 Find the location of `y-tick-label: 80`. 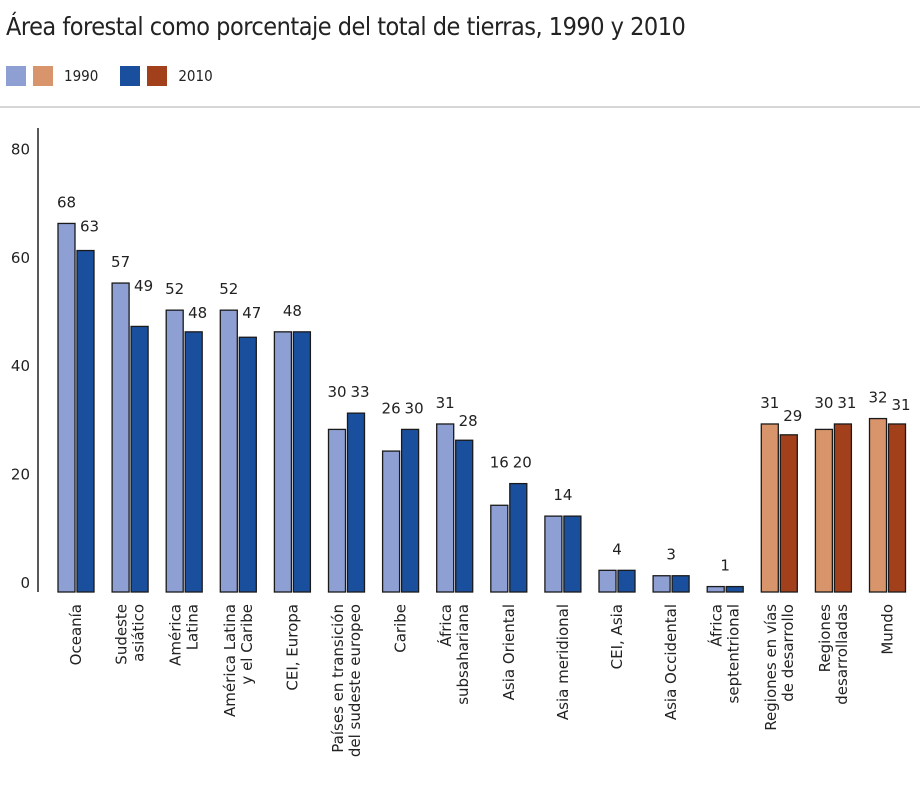

y-tick-label: 80 is located at coordinates (20, 149).